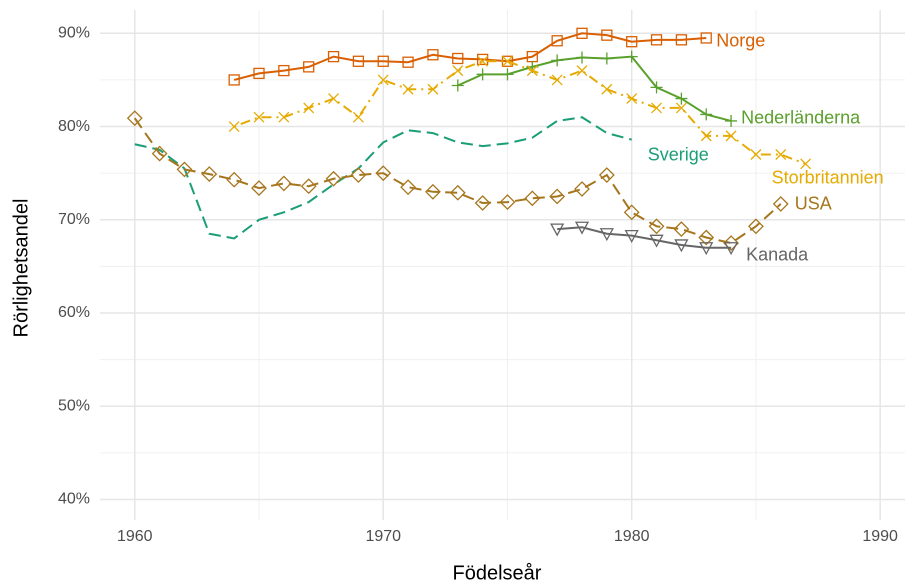 The width and height of the screenshot is (915, 584). What do you see at coordinates (74, 405) in the screenshot?
I see `y-tick-label: 50%` at bounding box center [74, 405].